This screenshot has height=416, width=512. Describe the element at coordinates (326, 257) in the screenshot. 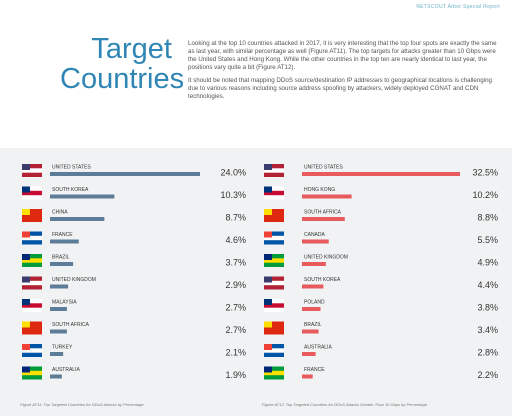

I see `category-label: UNITED KINGDOM` at that location.